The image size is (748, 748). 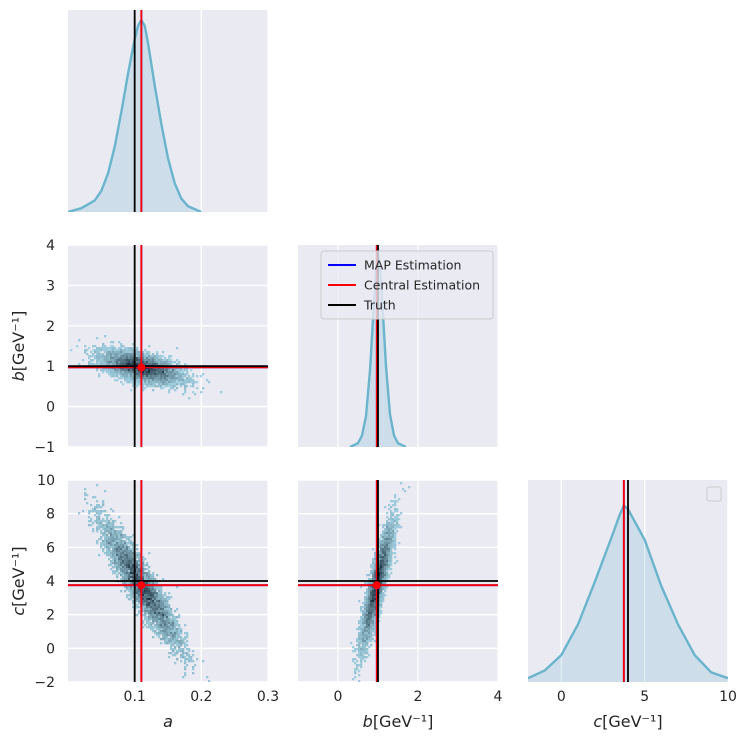 What do you see at coordinates (728, 697) in the screenshot?
I see `x-tick-label-c: 10` at bounding box center [728, 697].